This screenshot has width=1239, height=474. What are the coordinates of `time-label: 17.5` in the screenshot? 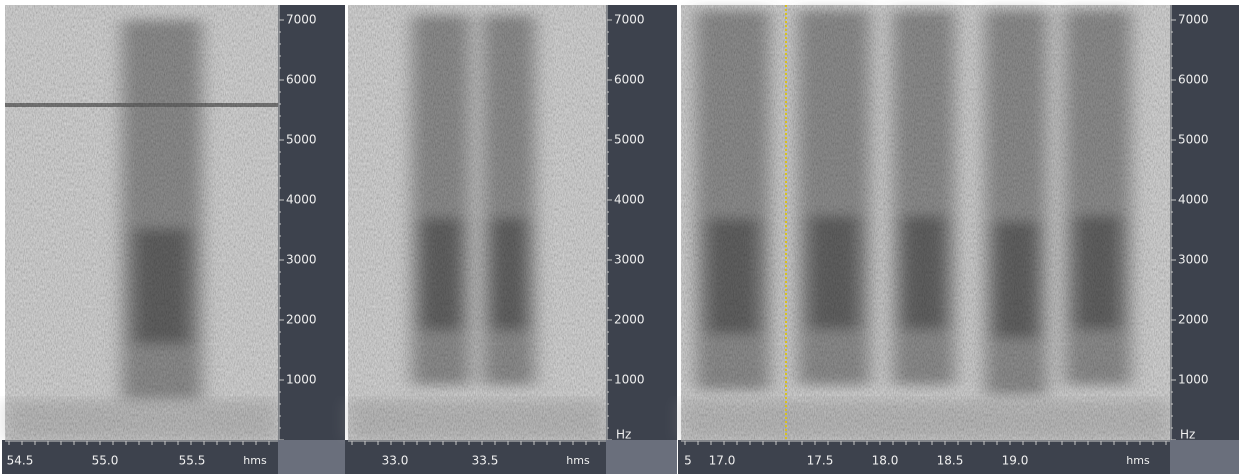 It's located at (820, 461).